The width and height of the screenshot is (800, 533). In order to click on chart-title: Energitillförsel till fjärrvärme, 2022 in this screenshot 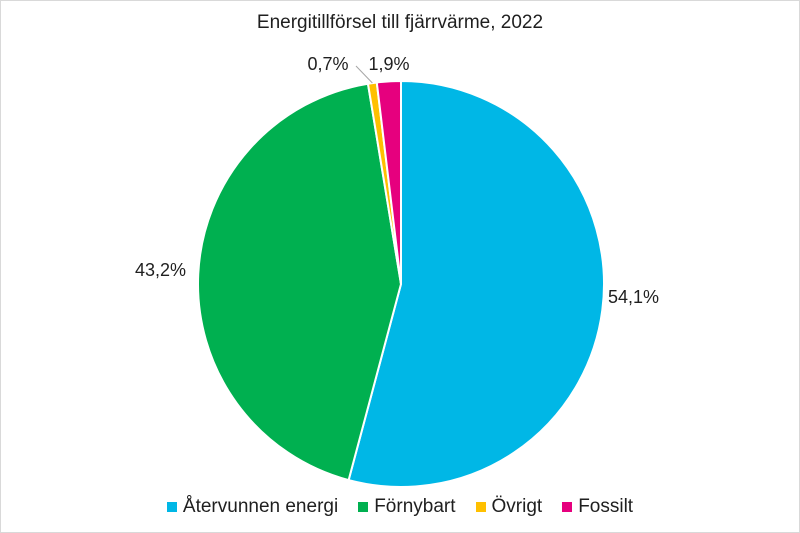, I will do `click(400, 22)`.